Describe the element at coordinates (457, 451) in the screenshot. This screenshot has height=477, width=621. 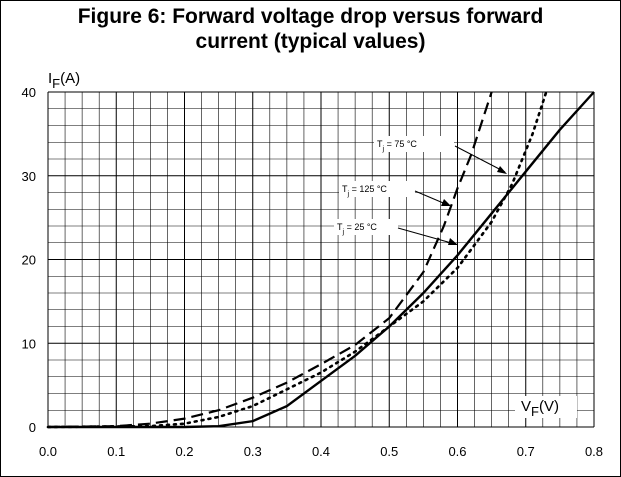
I see `x-tick-label: 0.6` at that location.